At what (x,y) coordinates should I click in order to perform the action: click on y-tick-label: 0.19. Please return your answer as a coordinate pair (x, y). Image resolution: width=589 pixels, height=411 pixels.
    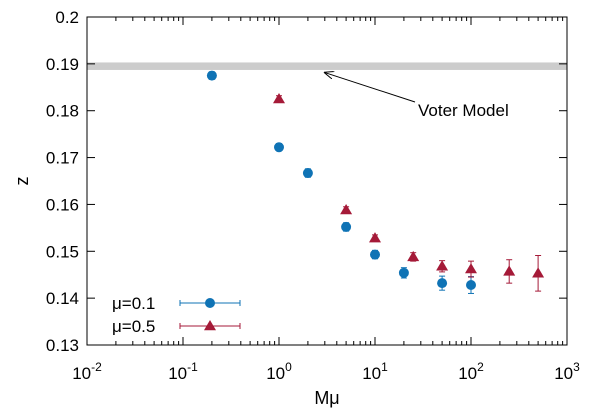
    Looking at the image, I should click on (62, 64).